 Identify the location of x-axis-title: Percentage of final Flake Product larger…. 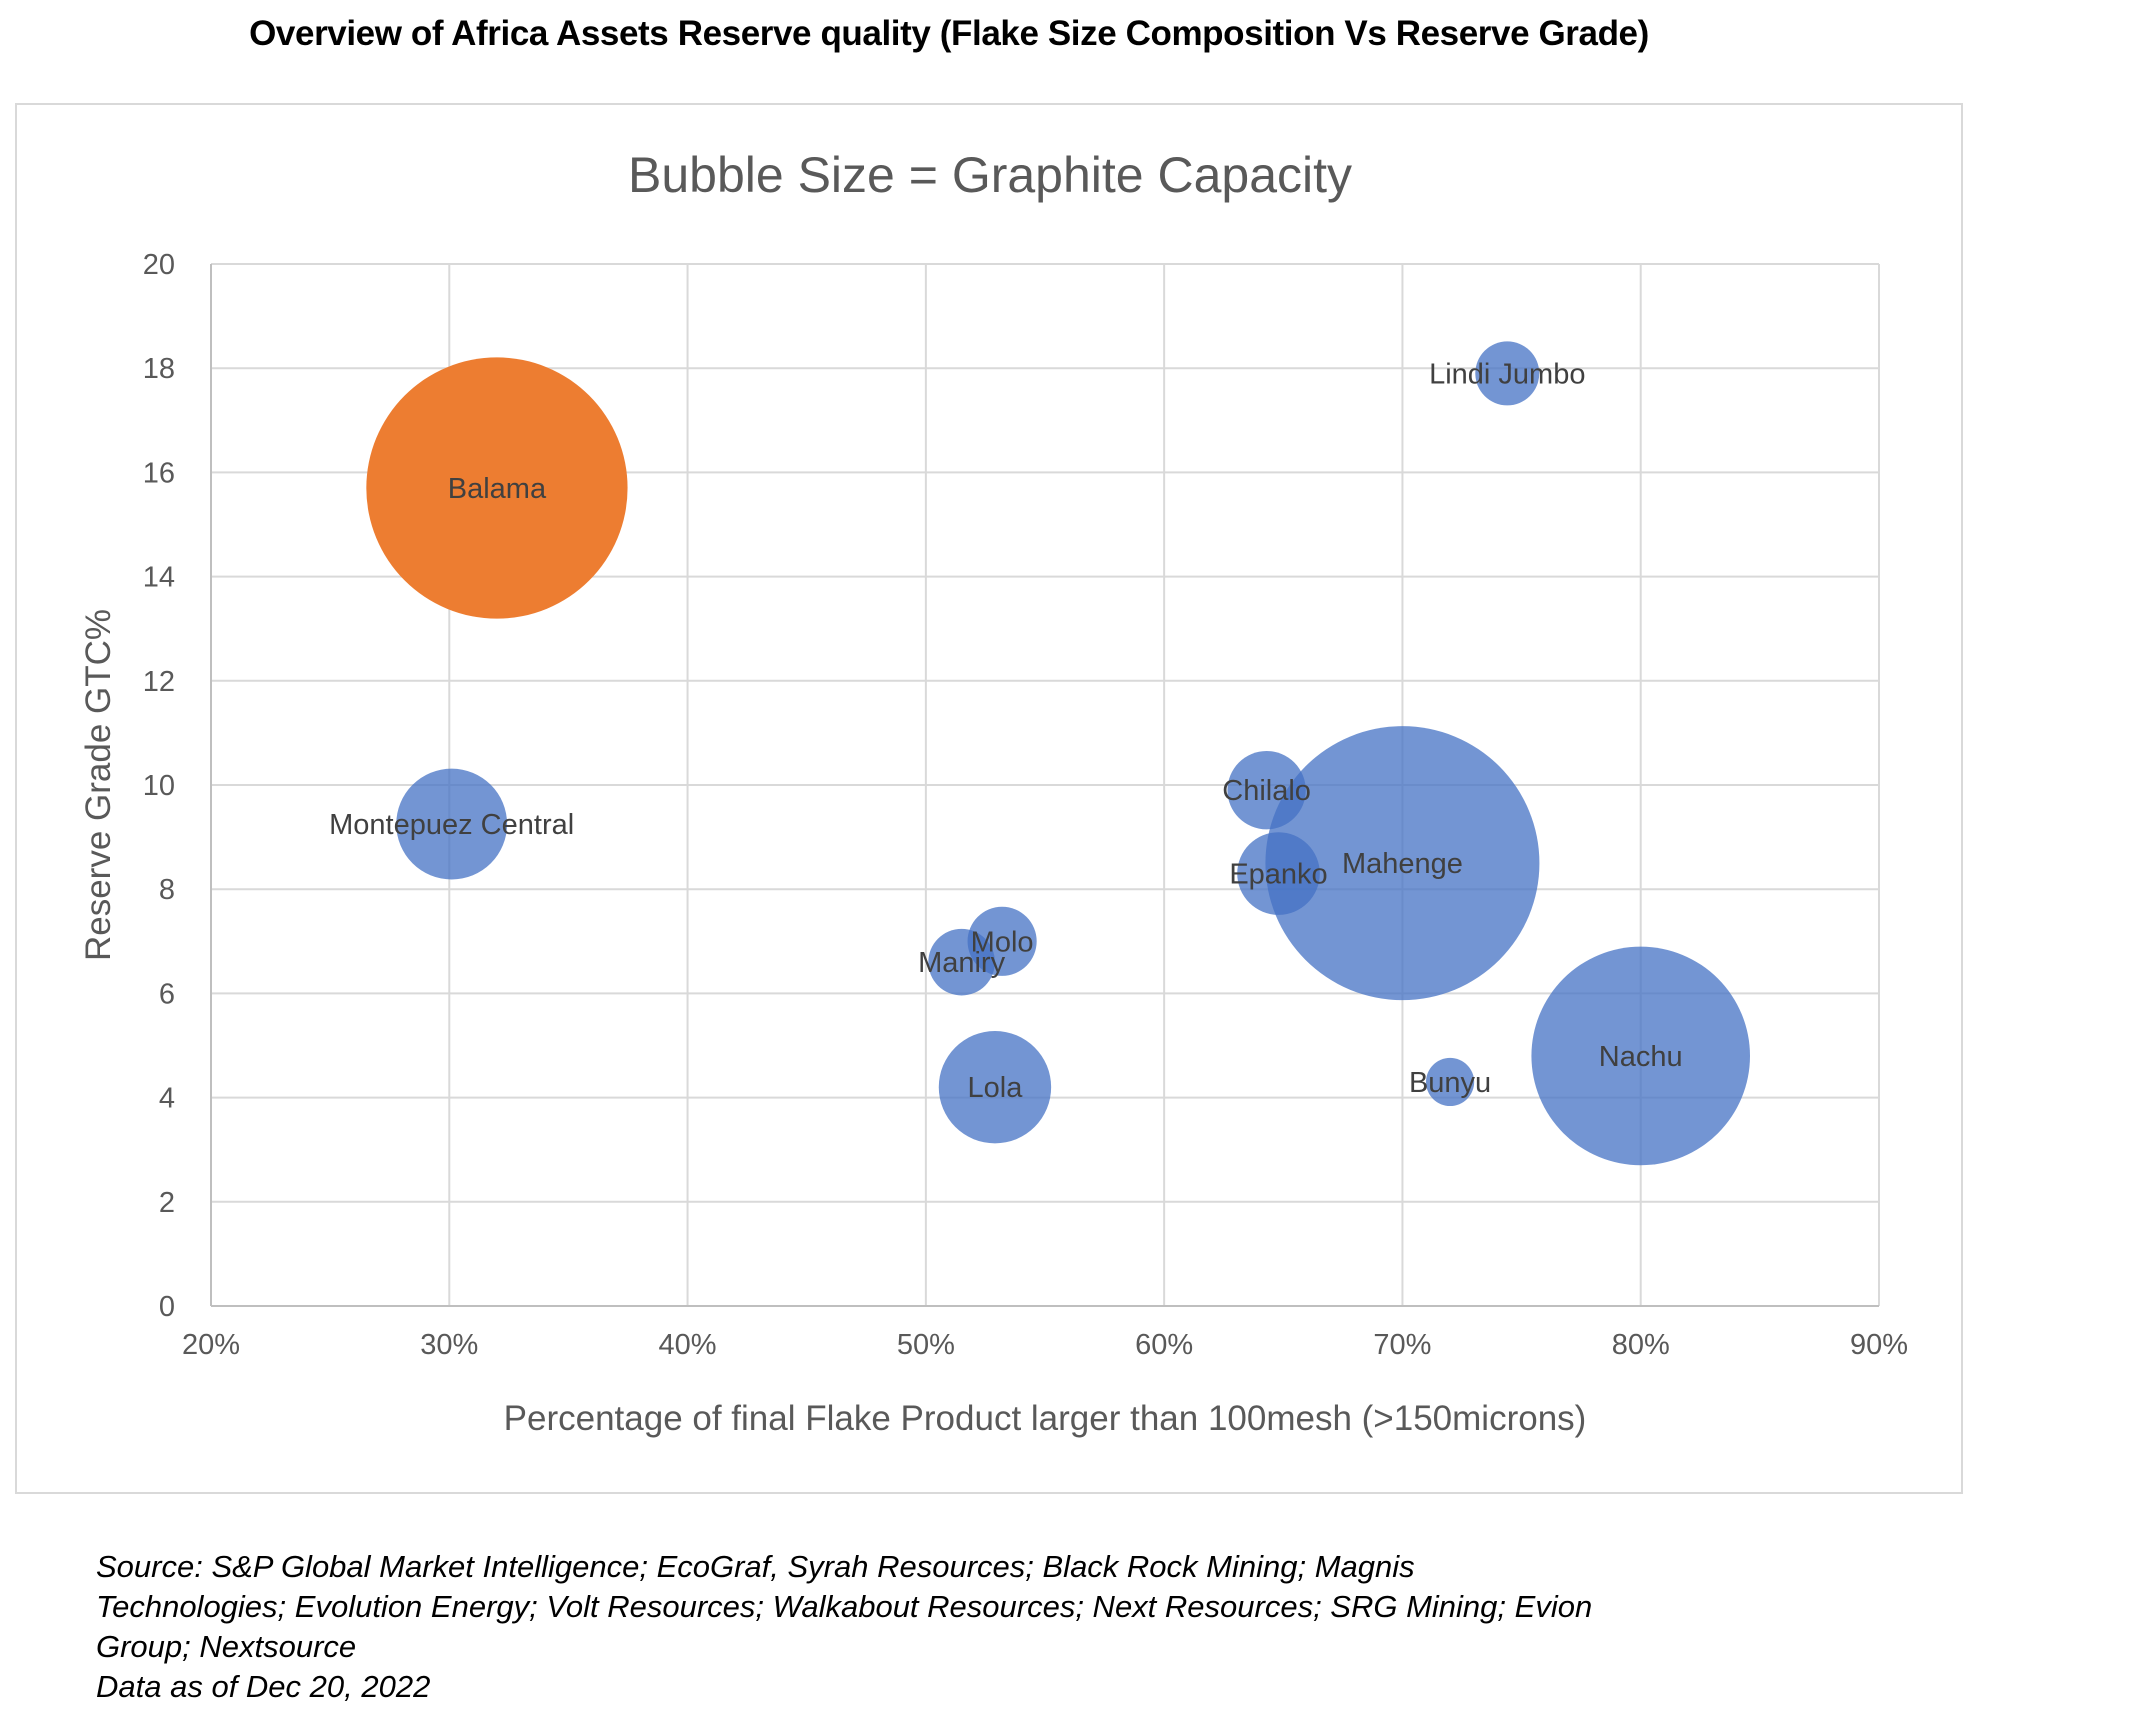
(1045, 1418).